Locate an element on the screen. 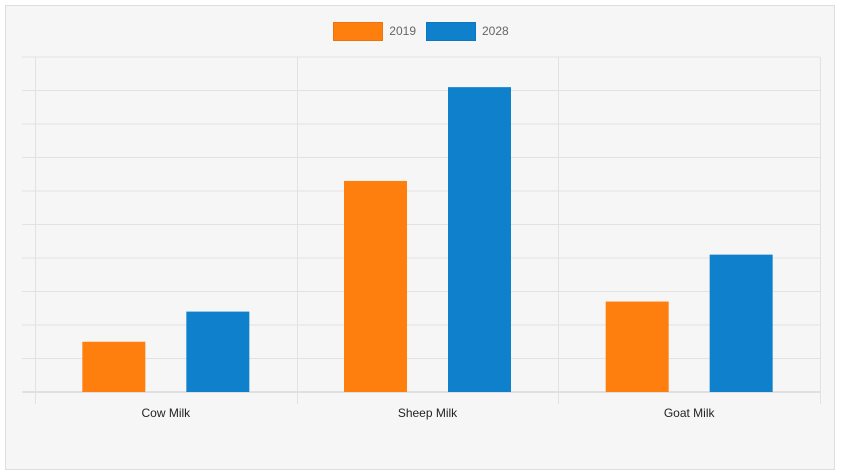 The image size is (842, 476). chart-legend: 2019 2028 is located at coordinates (421, 31).